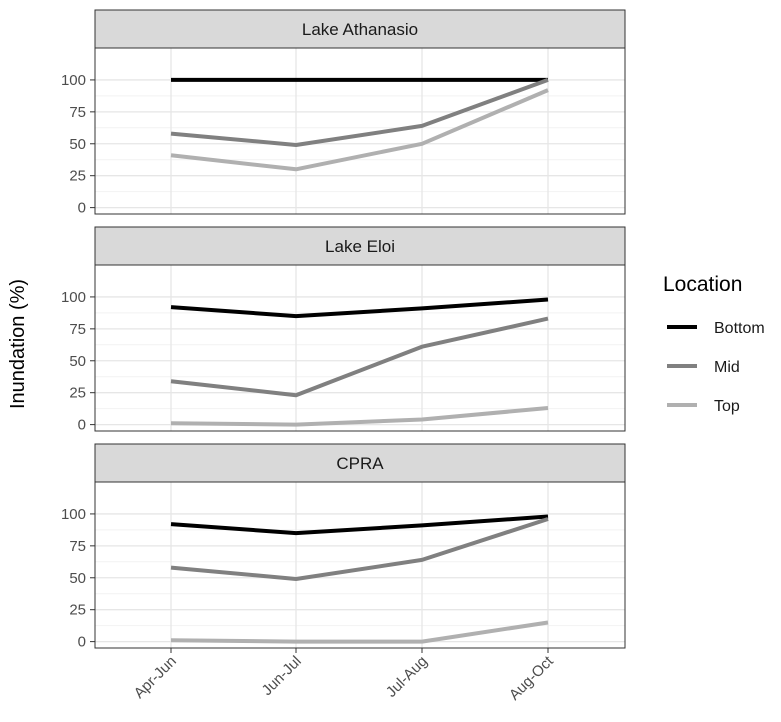 The width and height of the screenshot is (781, 722). What do you see at coordinates (702, 284) in the screenshot?
I see `legend-title: Location` at bounding box center [702, 284].